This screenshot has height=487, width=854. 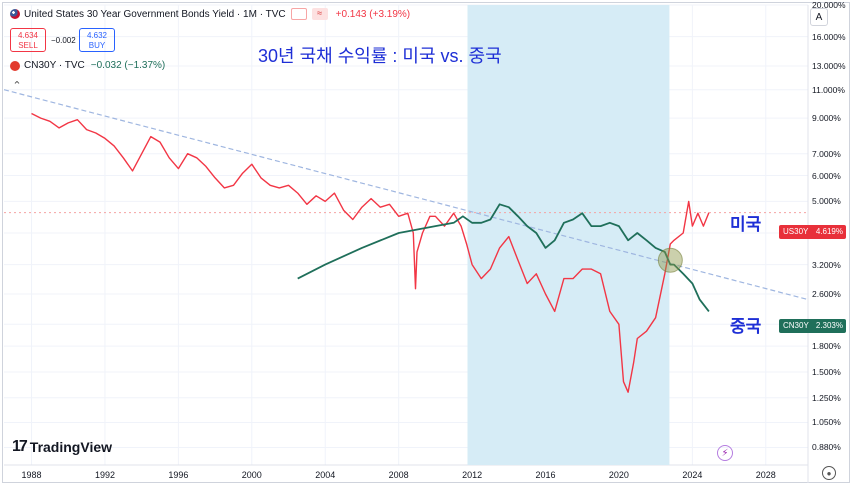 I want to click on us-tag-symbol: US30Y, so click(x=796, y=231).